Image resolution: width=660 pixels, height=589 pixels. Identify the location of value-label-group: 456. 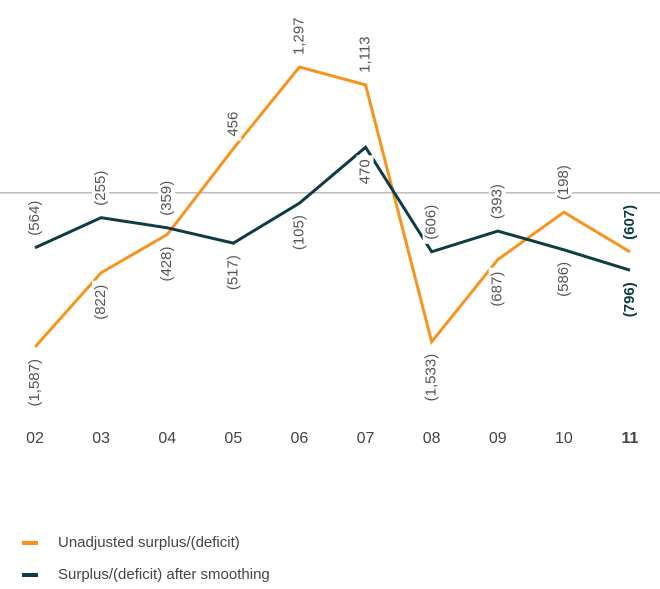
(233, 124).